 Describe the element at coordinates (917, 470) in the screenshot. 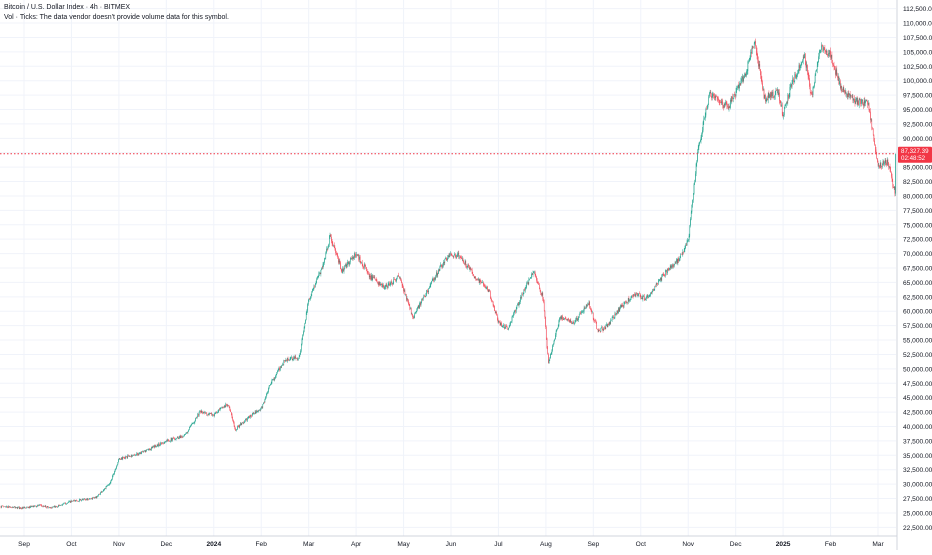

I see `y-tick-label: 32,500.00` at that location.